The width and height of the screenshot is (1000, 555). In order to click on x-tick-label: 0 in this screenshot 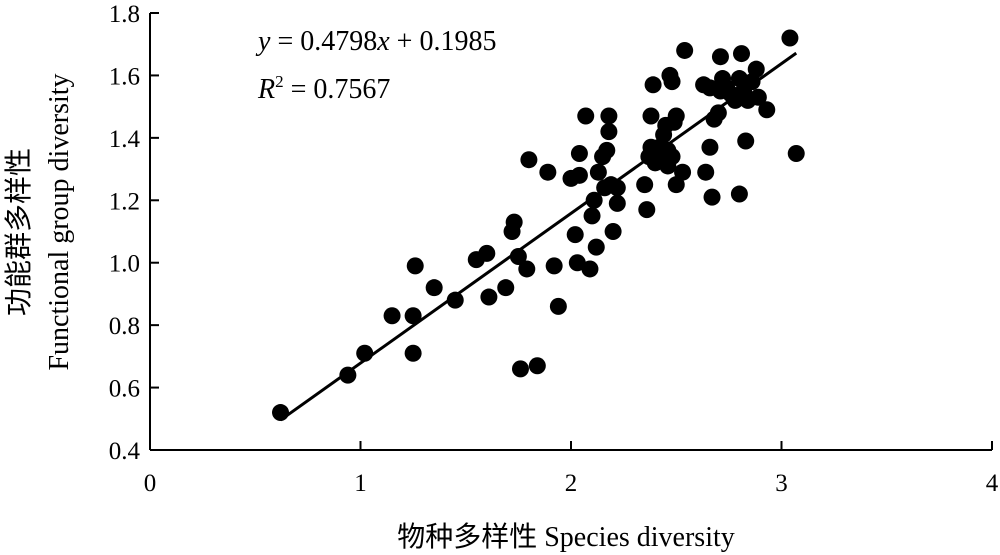, I will do `click(150, 483)`.